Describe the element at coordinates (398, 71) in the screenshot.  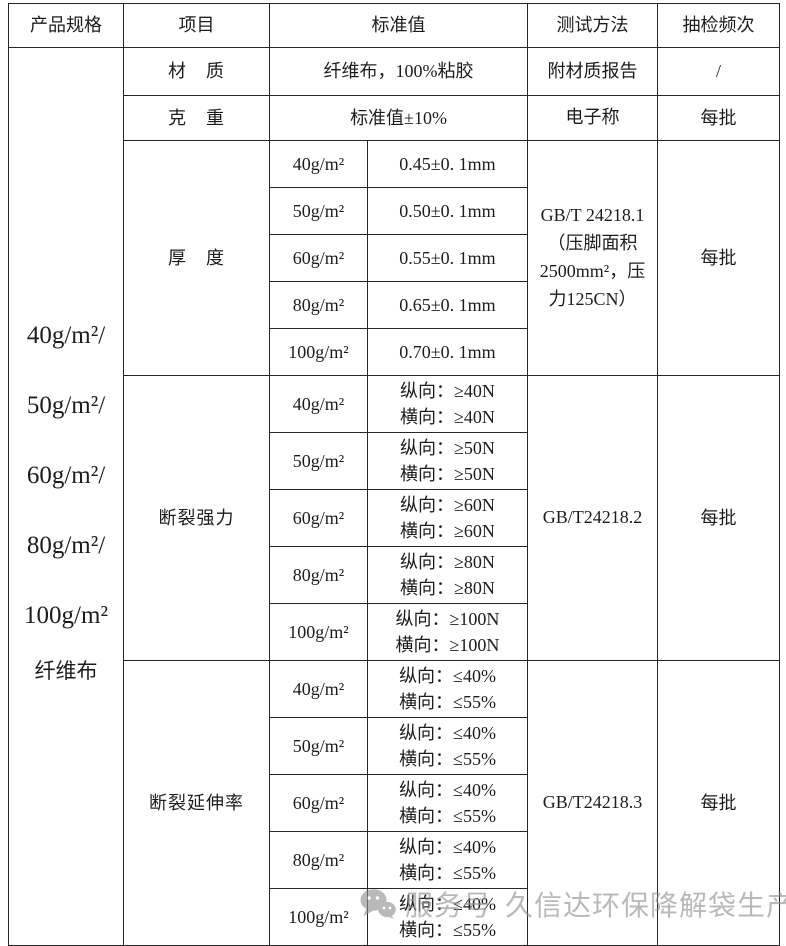
I see `value-cell: 纤维布，100%粘胶` at that location.